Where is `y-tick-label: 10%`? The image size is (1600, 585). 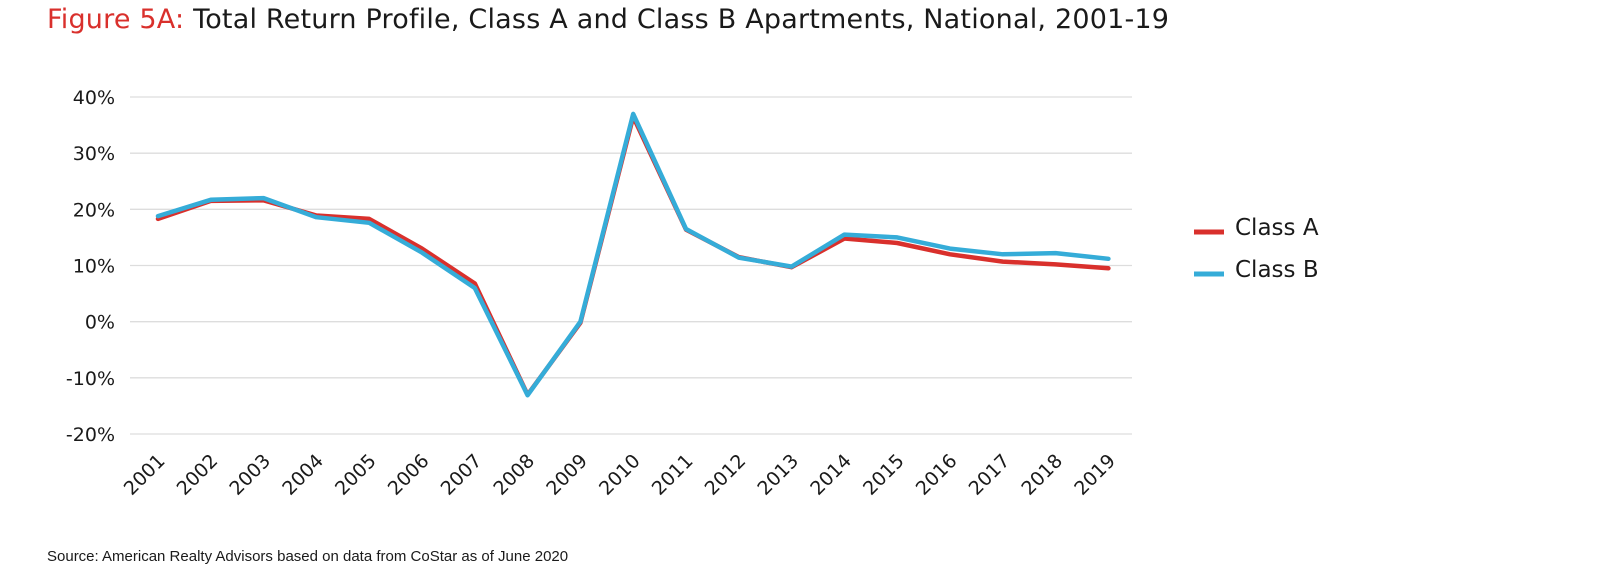
y-tick-label: 10% is located at coordinates (94, 267).